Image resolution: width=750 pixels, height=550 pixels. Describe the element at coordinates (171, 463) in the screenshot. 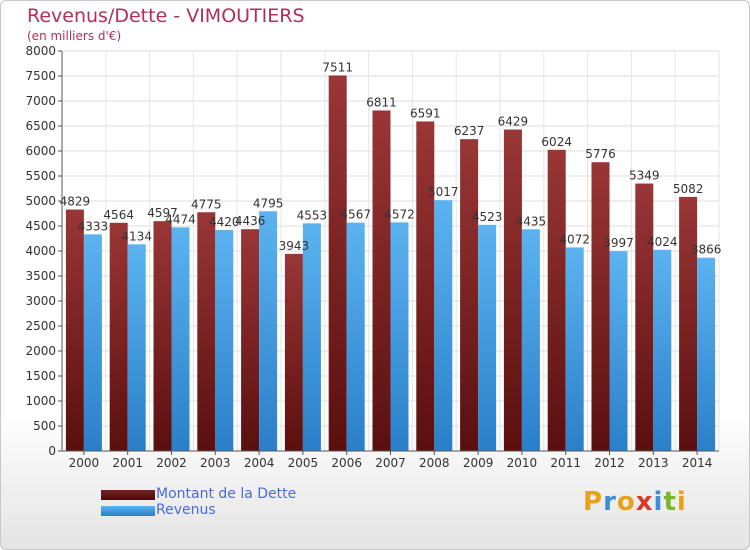

I see `x-tick-label-2002: 2002` at that location.